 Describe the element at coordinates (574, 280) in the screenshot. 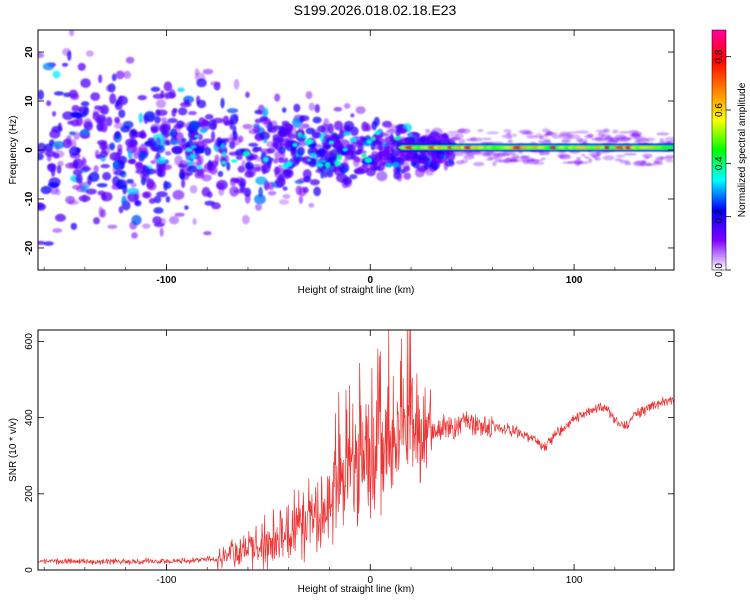

I see `spectrogram-xtick-label: 100` at that location.